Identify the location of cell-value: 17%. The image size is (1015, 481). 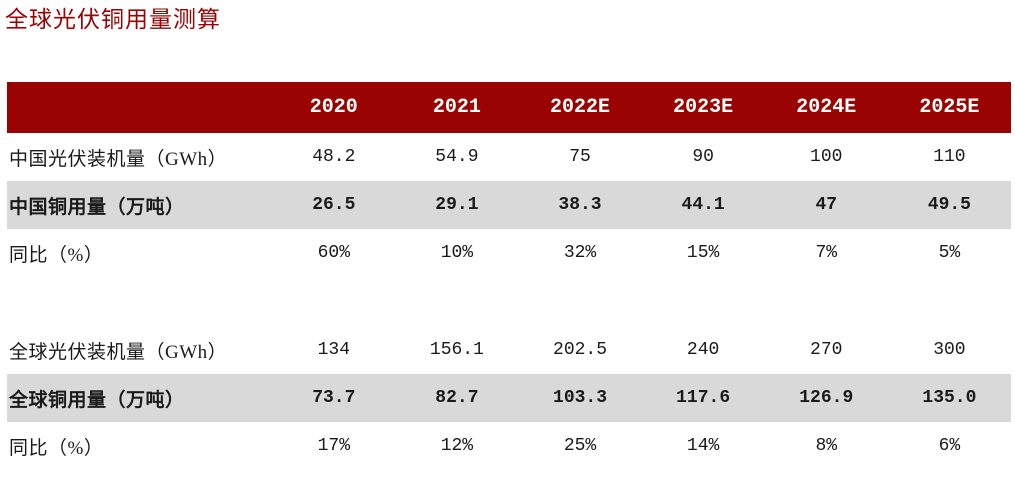
(333, 446).